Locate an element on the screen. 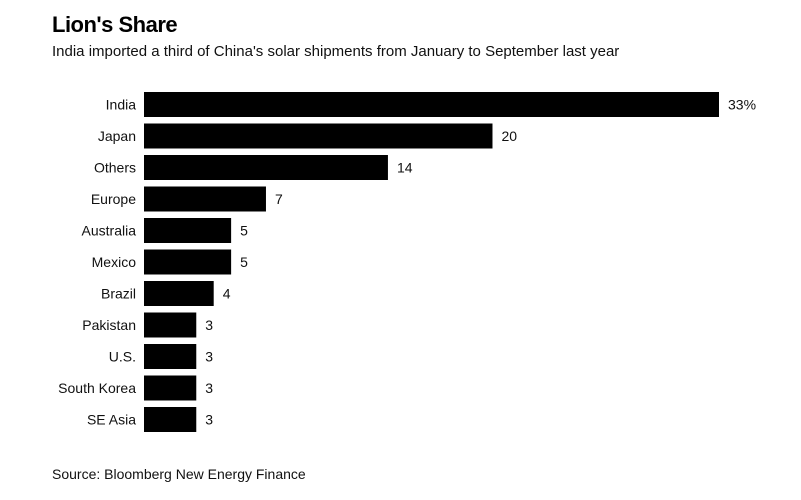 Image resolution: width=801 pixels, height=500 pixels. category-label-india: India is located at coordinates (121, 105).